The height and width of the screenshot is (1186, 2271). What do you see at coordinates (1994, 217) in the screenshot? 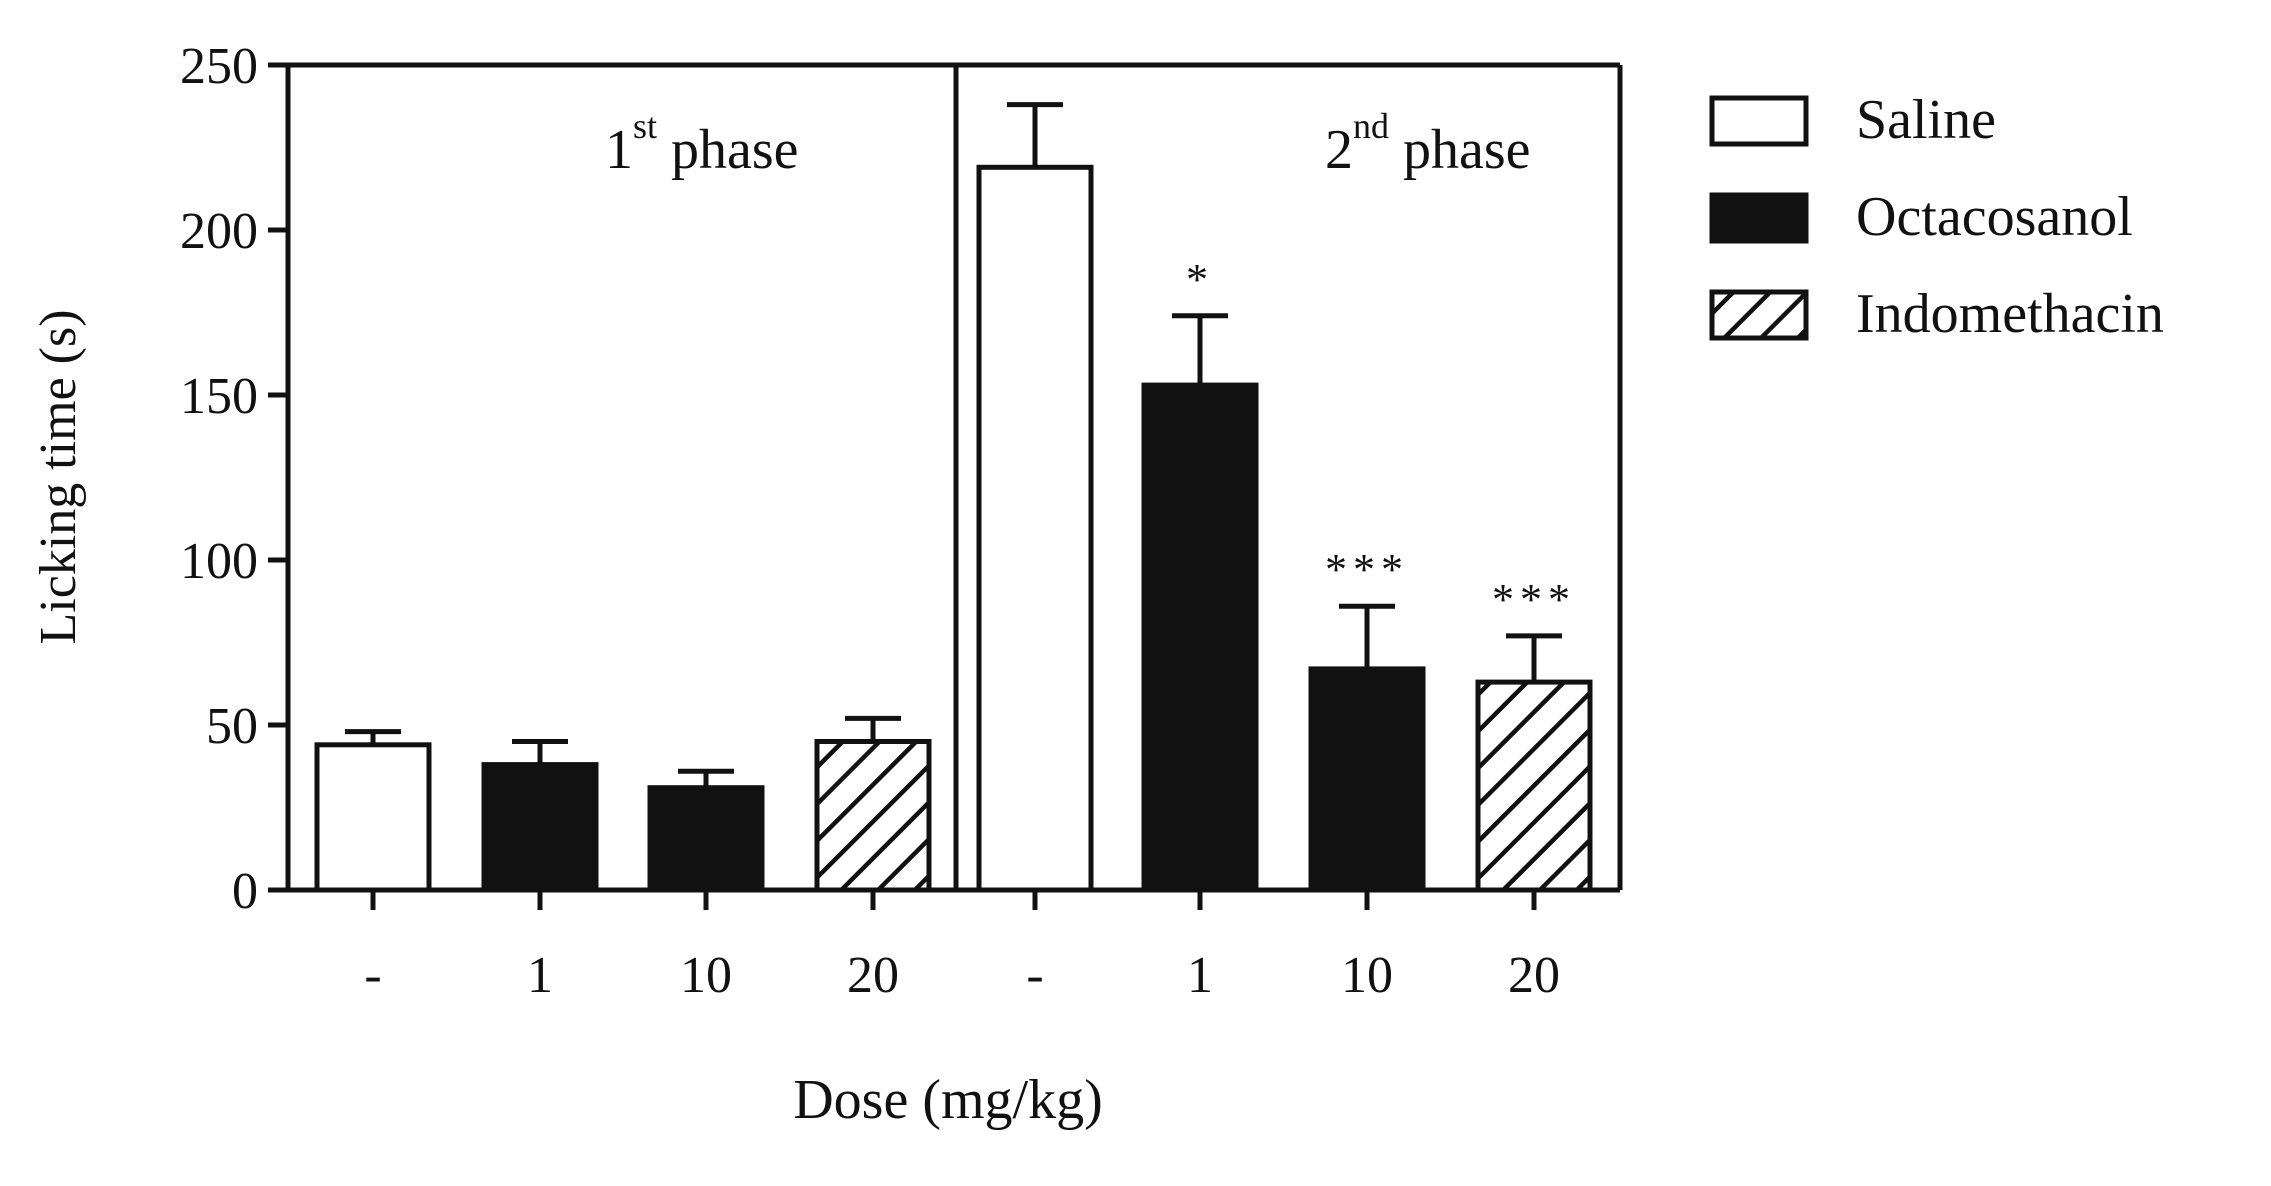
I see `legend-label-octacosanol: Octacosanol` at bounding box center [1994, 217].